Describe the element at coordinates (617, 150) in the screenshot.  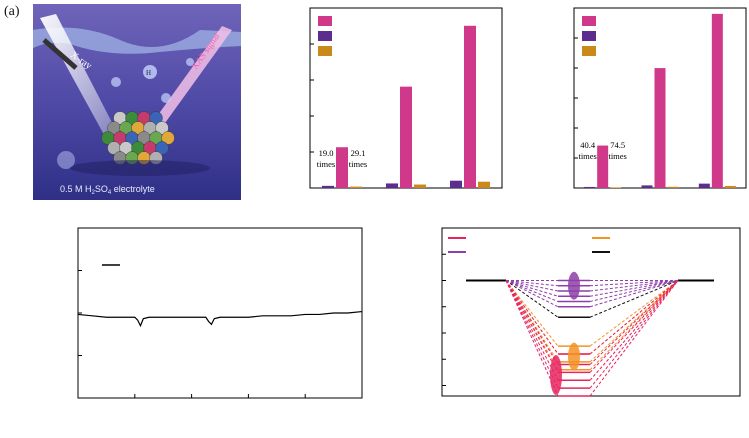
I see `ratio-annotation: 74.5 times` at that location.